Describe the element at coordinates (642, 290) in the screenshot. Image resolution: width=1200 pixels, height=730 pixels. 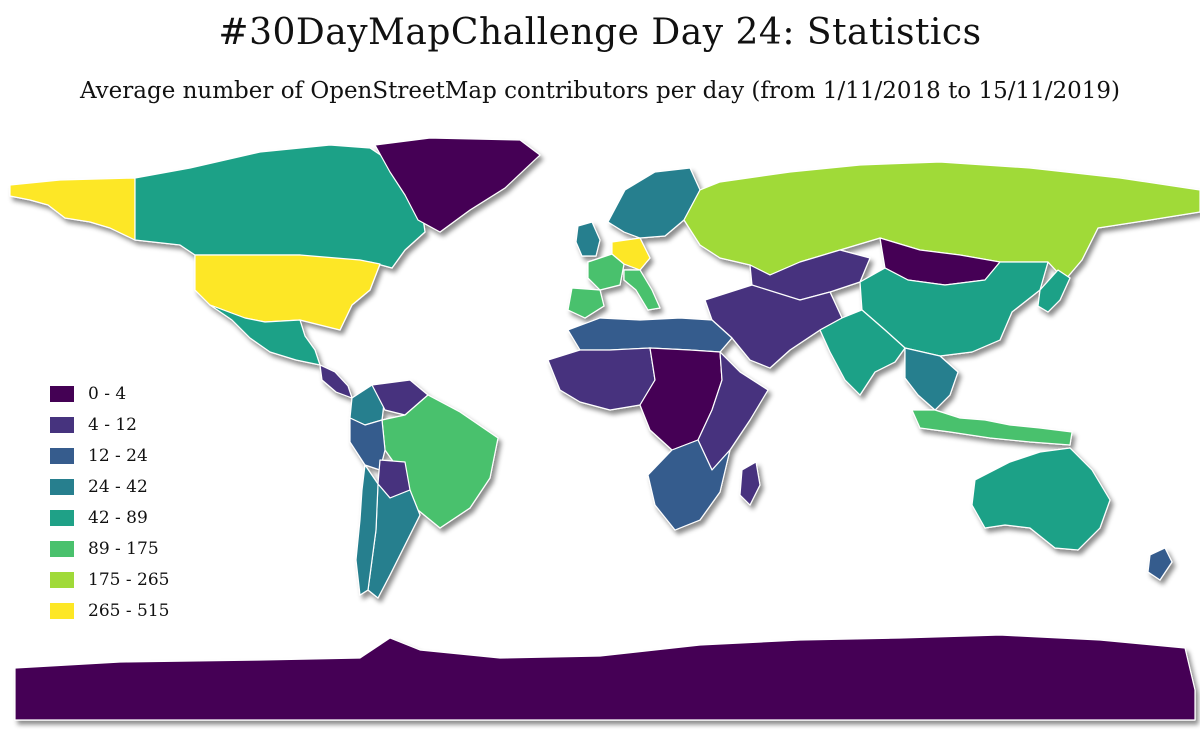
I see `region-italy` at that location.